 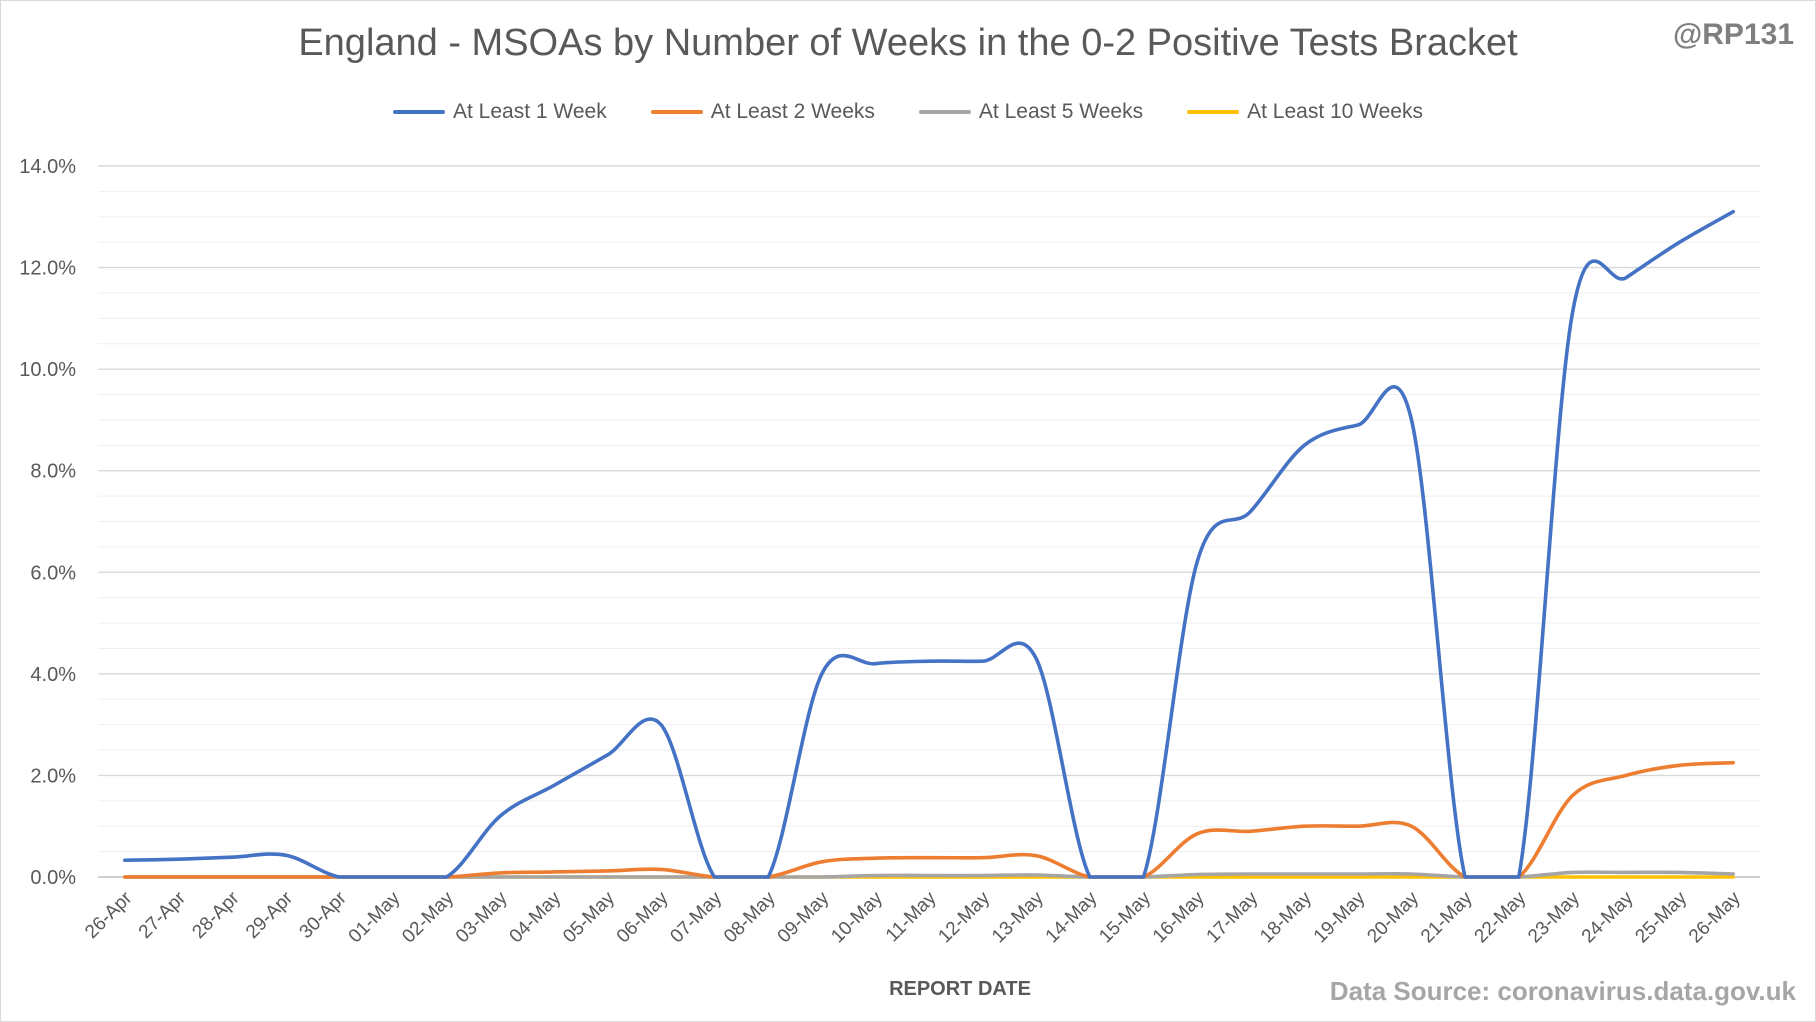 What do you see at coordinates (792, 111) in the screenshot?
I see `legend-label-2: At Least 2 Weeks` at bounding box center [792, 111].